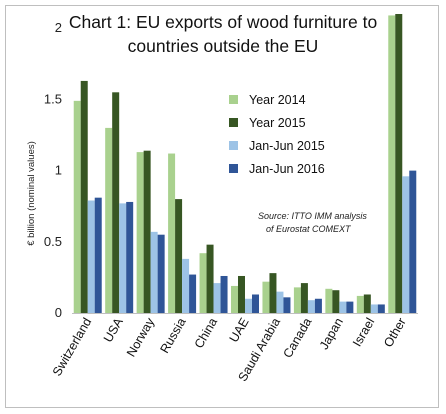 Image resolution: width=446 pixels, height=414 pixels. What do you see at coordinates (304, 298) in the screenshot?
I see `bar-year-2015-canada` at bounding box center [304, 298].